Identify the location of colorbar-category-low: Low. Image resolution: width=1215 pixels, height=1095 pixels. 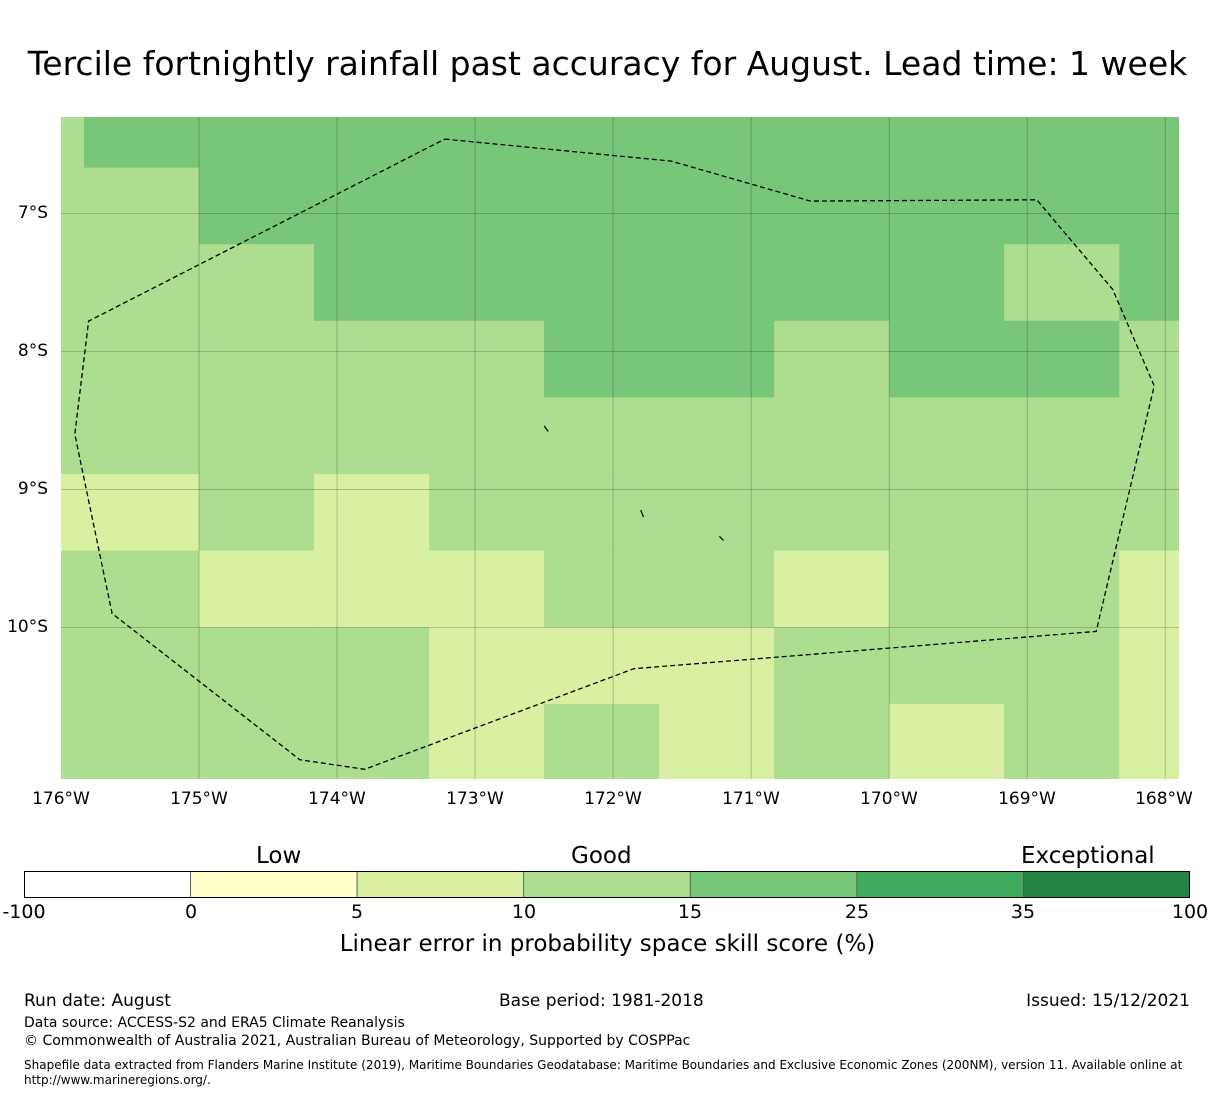
(279, 856).